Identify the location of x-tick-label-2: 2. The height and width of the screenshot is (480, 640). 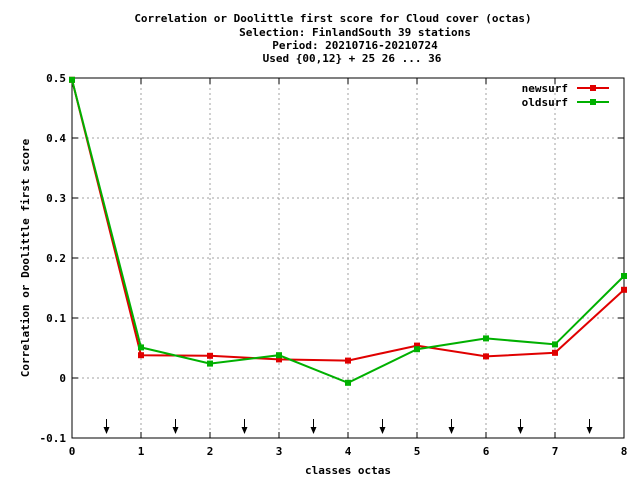
(210, 451).